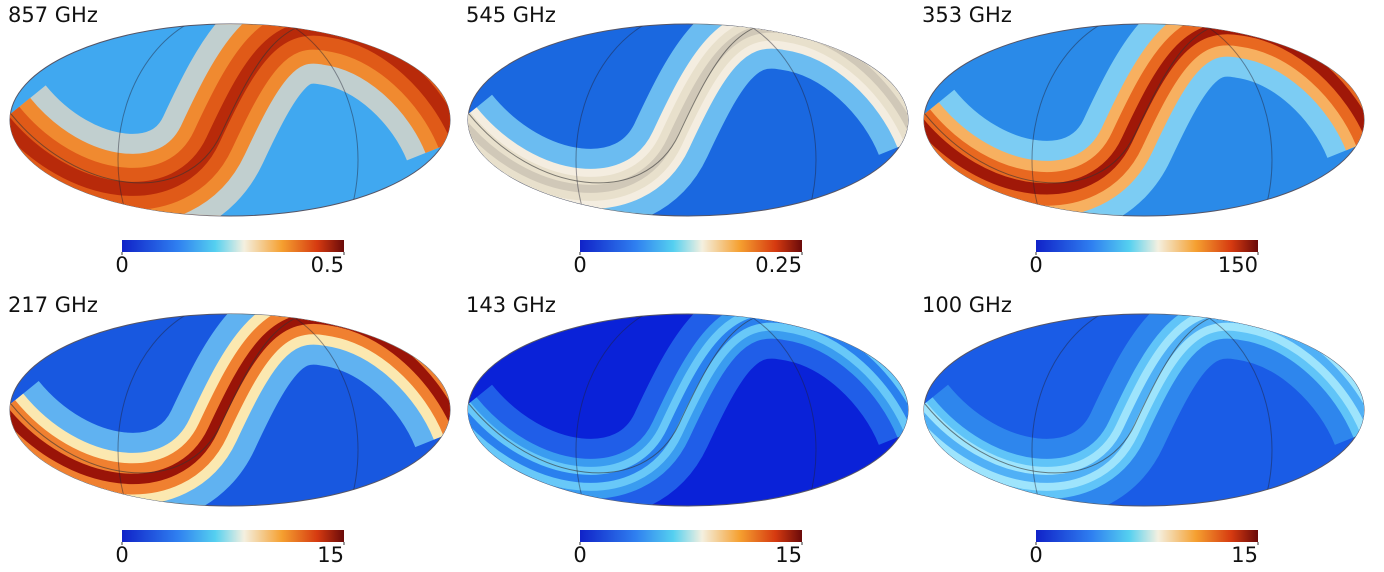  I want to click on colorbar-tick-label: 150, so click(1238, 265).